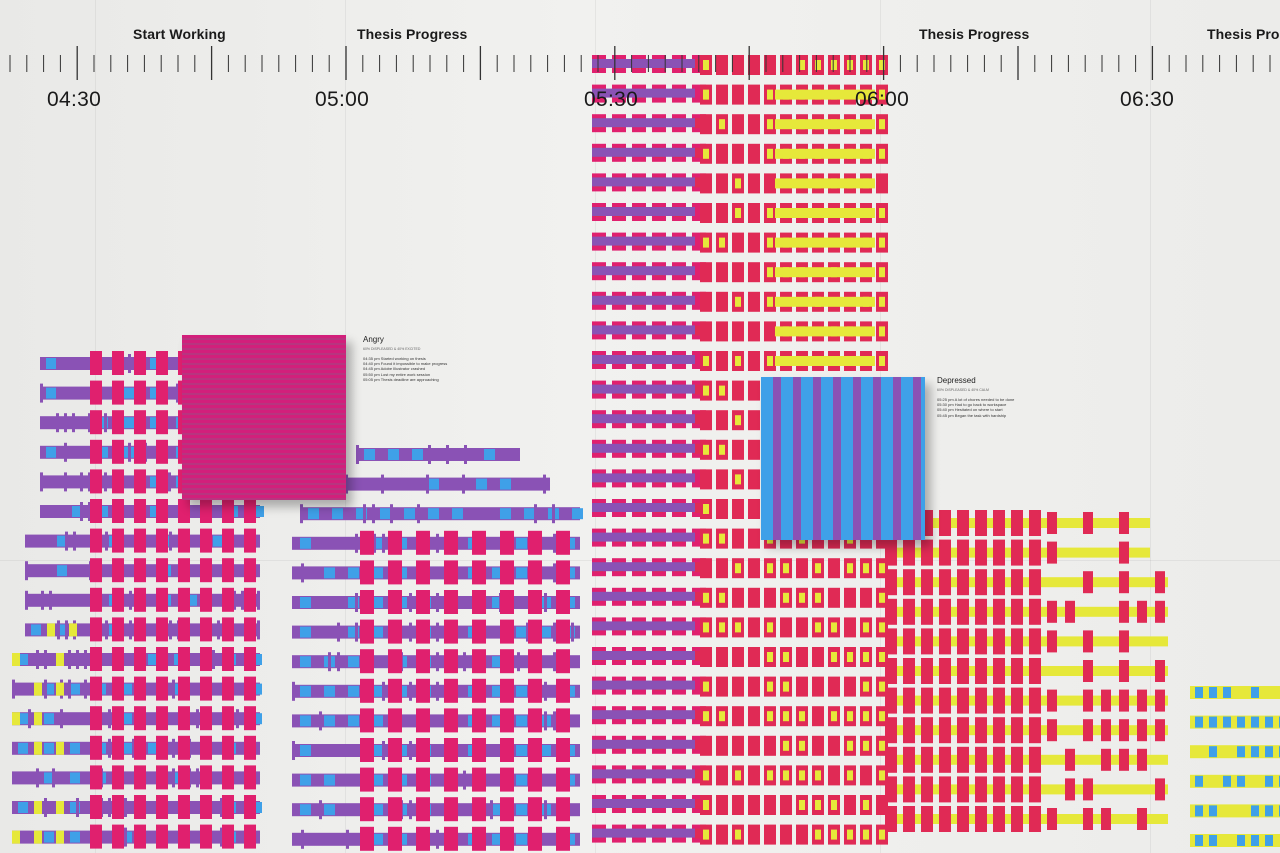  Describe the element at coordinates (956, 380) in the screenshot. I see `depressed-title: Depressed` at that location.